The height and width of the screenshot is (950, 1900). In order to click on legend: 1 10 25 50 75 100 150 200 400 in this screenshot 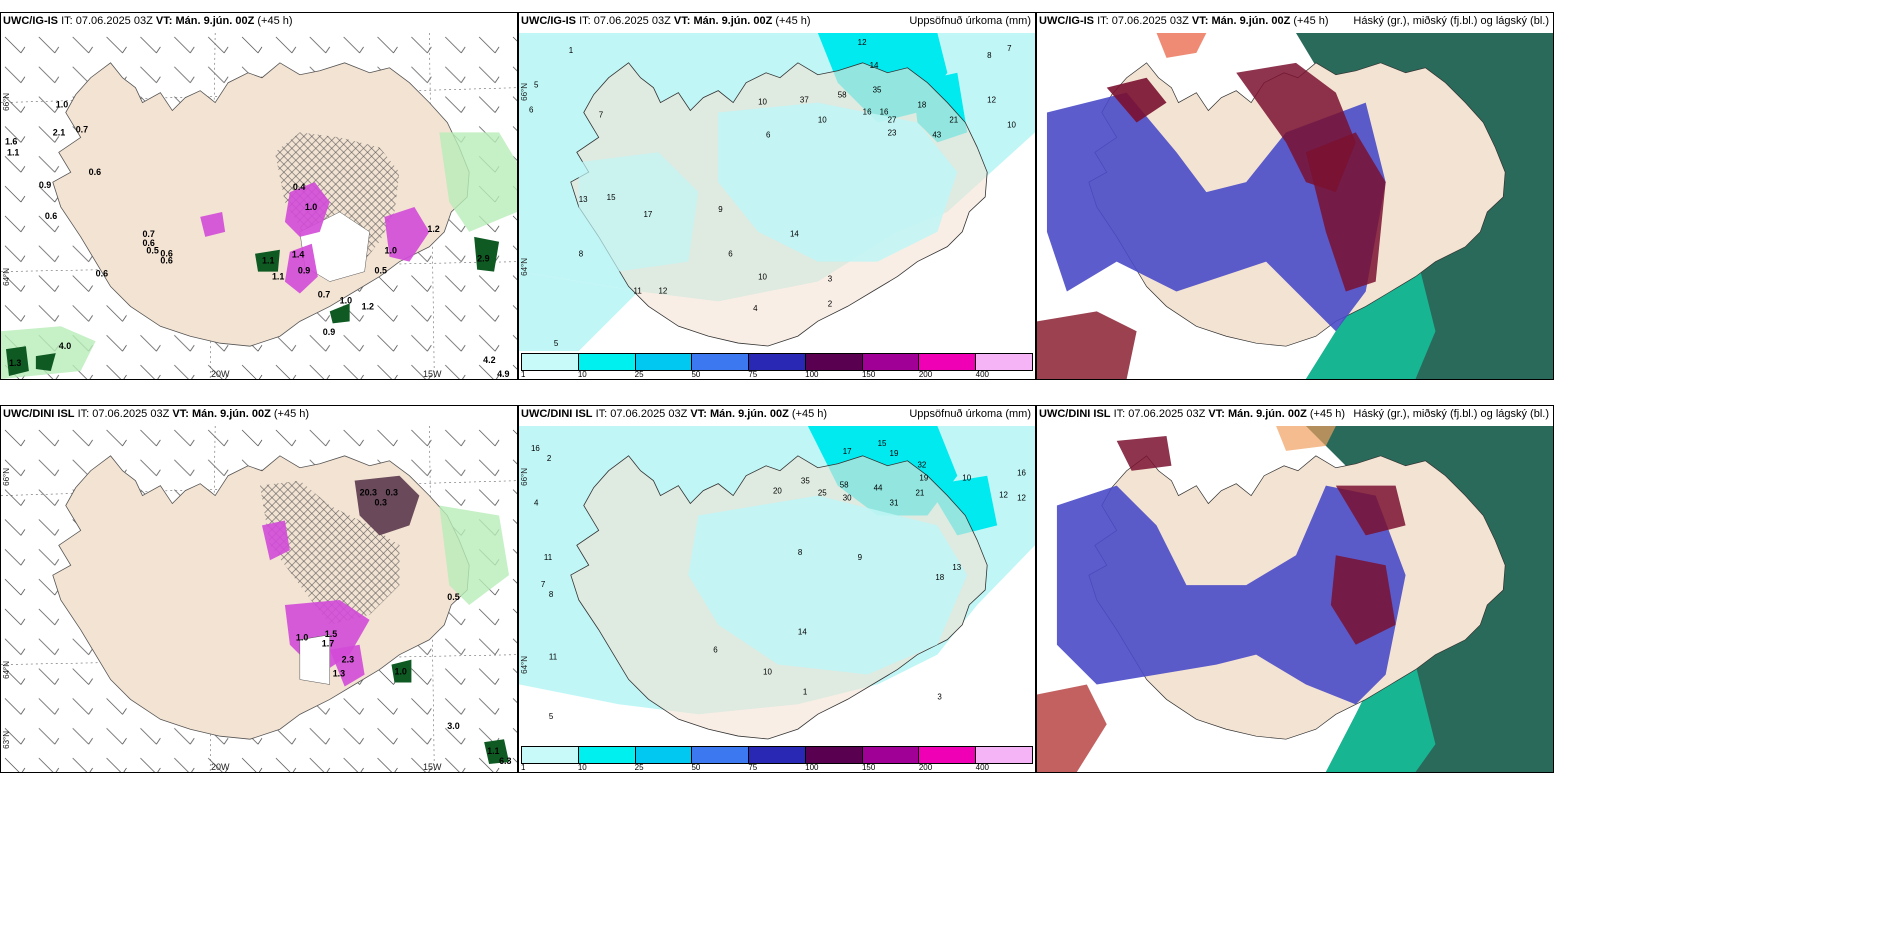, I will do `click(777, 365)`.